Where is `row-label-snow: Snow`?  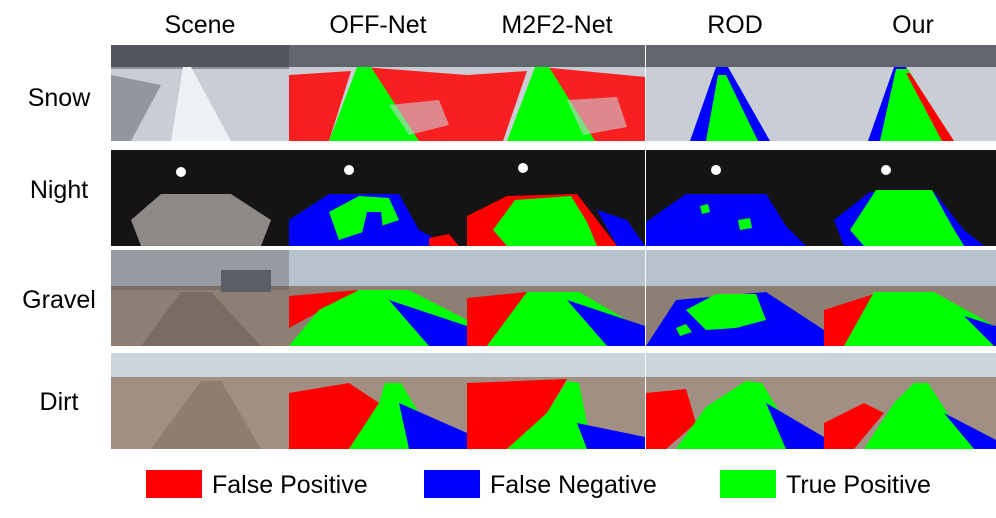
row-label-snow: Snow is located at coordinates (59, 98).